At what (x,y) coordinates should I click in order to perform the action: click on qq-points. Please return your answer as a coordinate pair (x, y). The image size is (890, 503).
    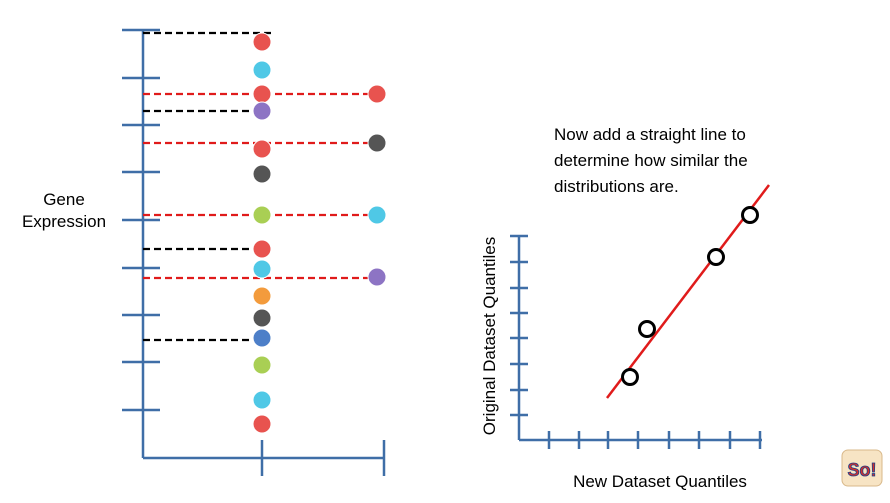
    Looking at the image, I should click on (690, 296).